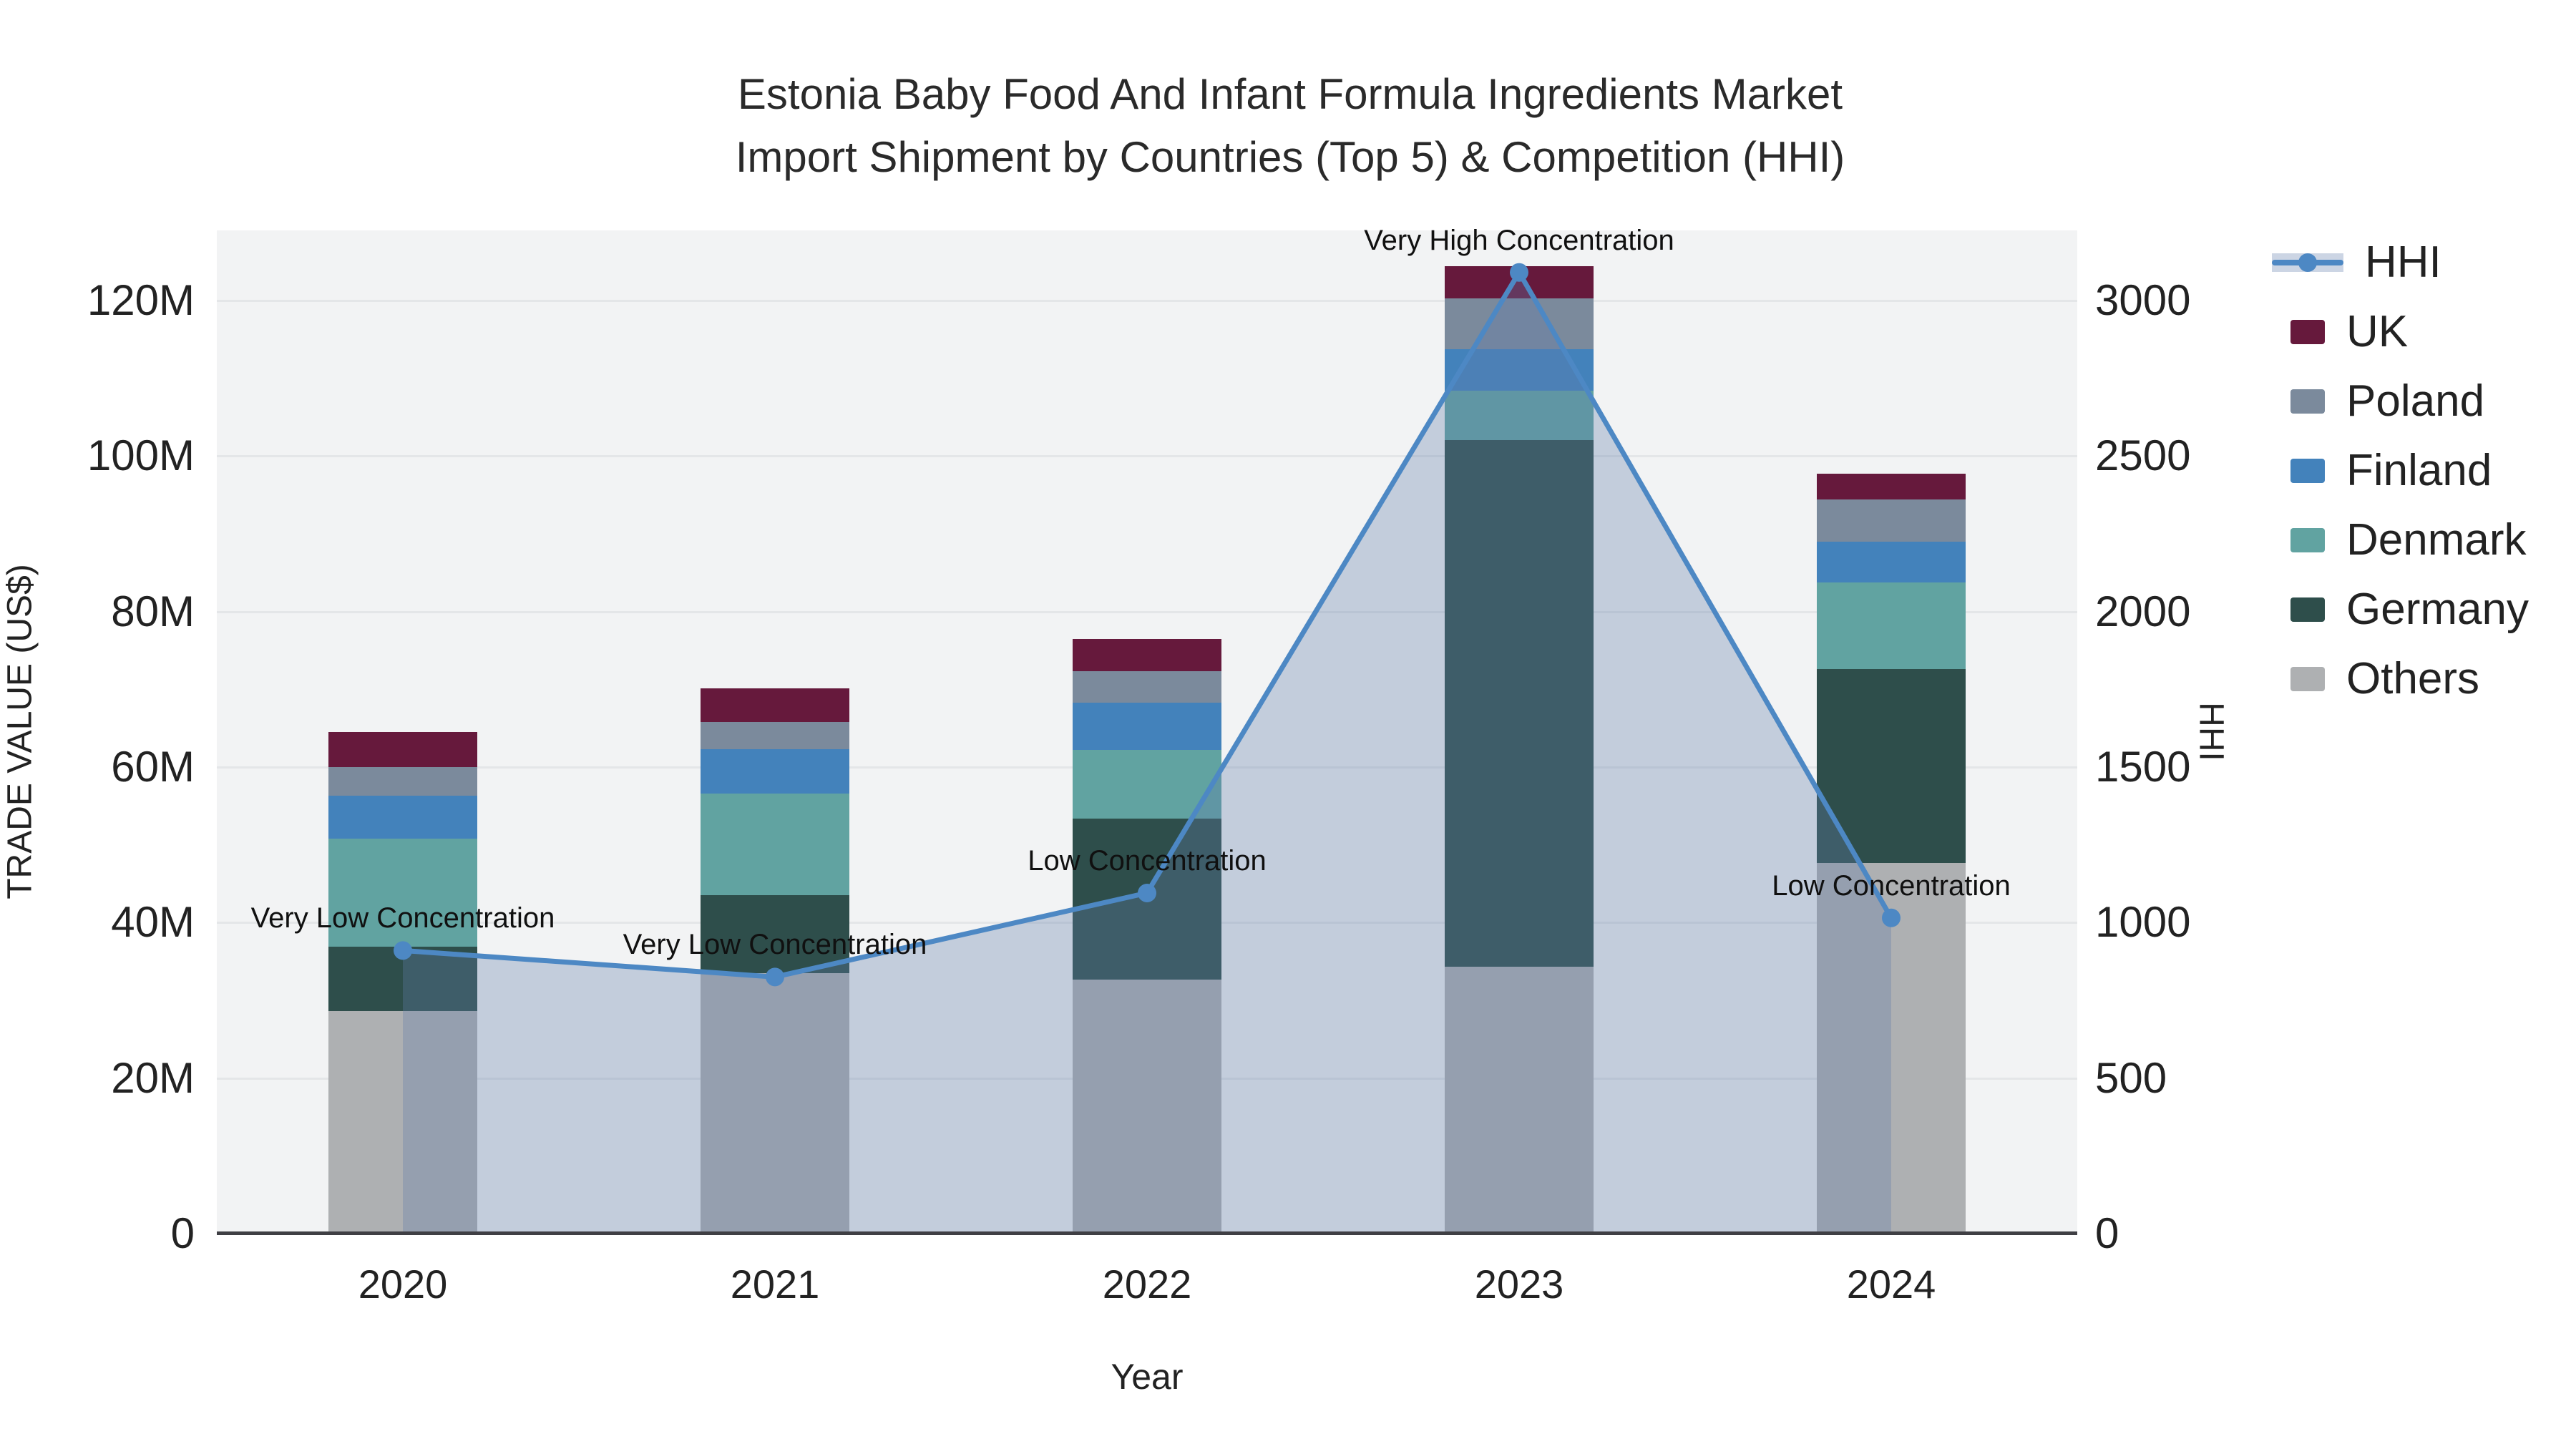 This screenshot has width=2576, height=1449. I want to click on y-left-tick-label: 20M, so click(153, 1077).